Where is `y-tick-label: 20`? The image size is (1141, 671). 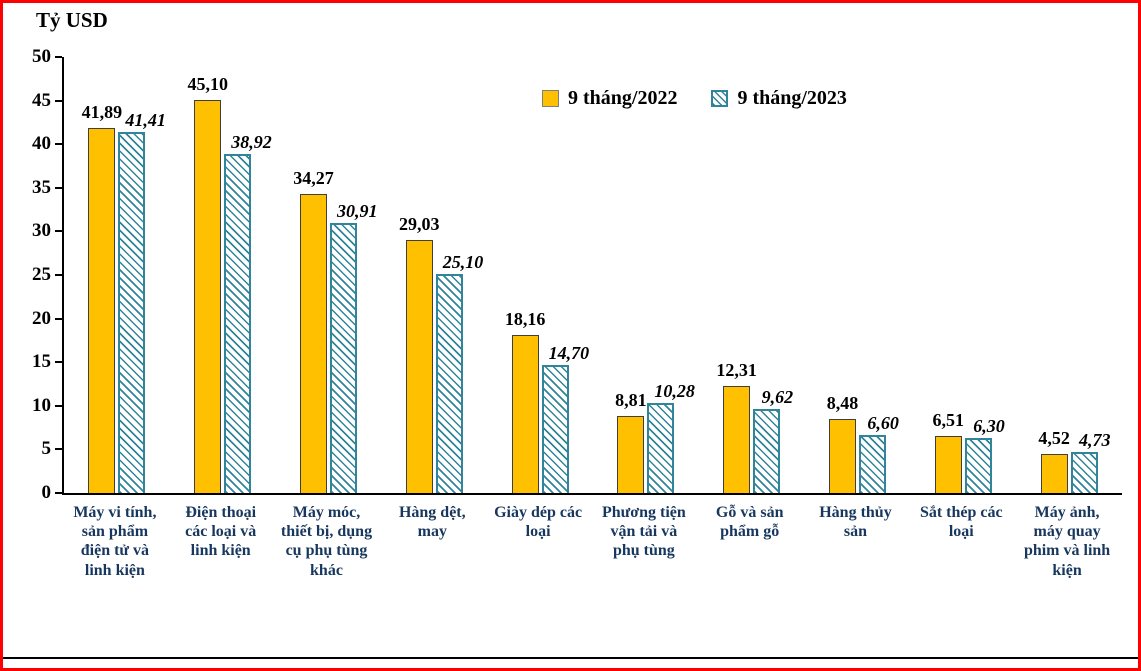 y-tick-label: 20 is located at coordinates (41, 318).